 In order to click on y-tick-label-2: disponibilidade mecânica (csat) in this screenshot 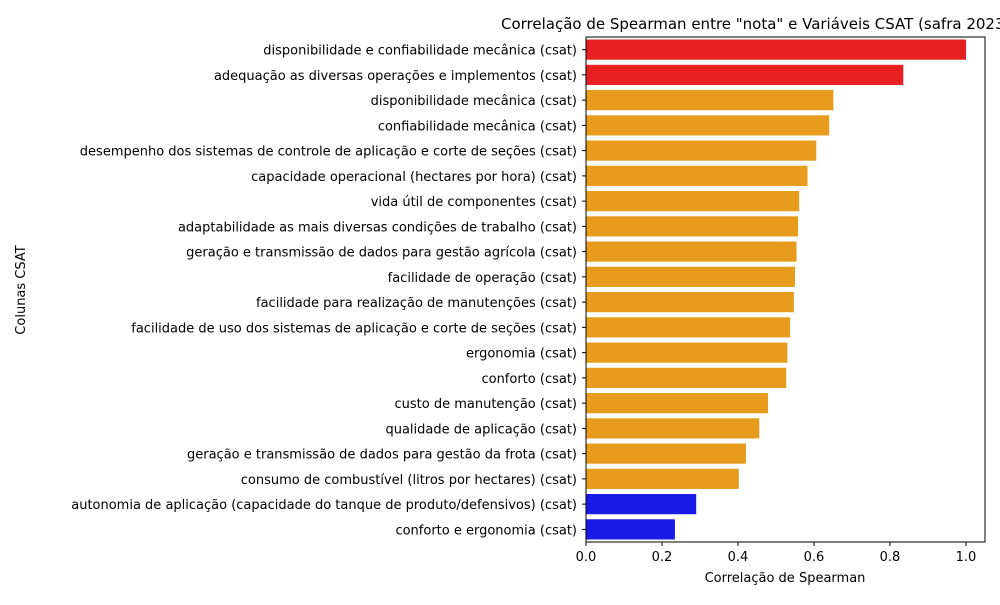, I will do `click(474, 101)`.